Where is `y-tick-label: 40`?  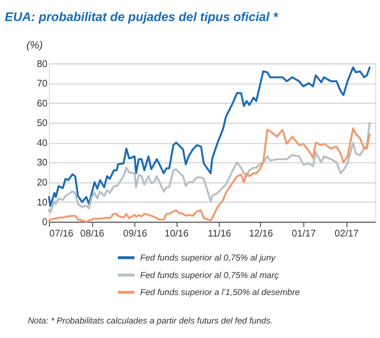 y-tick-label: 40 is located at coordinates (42, 143).